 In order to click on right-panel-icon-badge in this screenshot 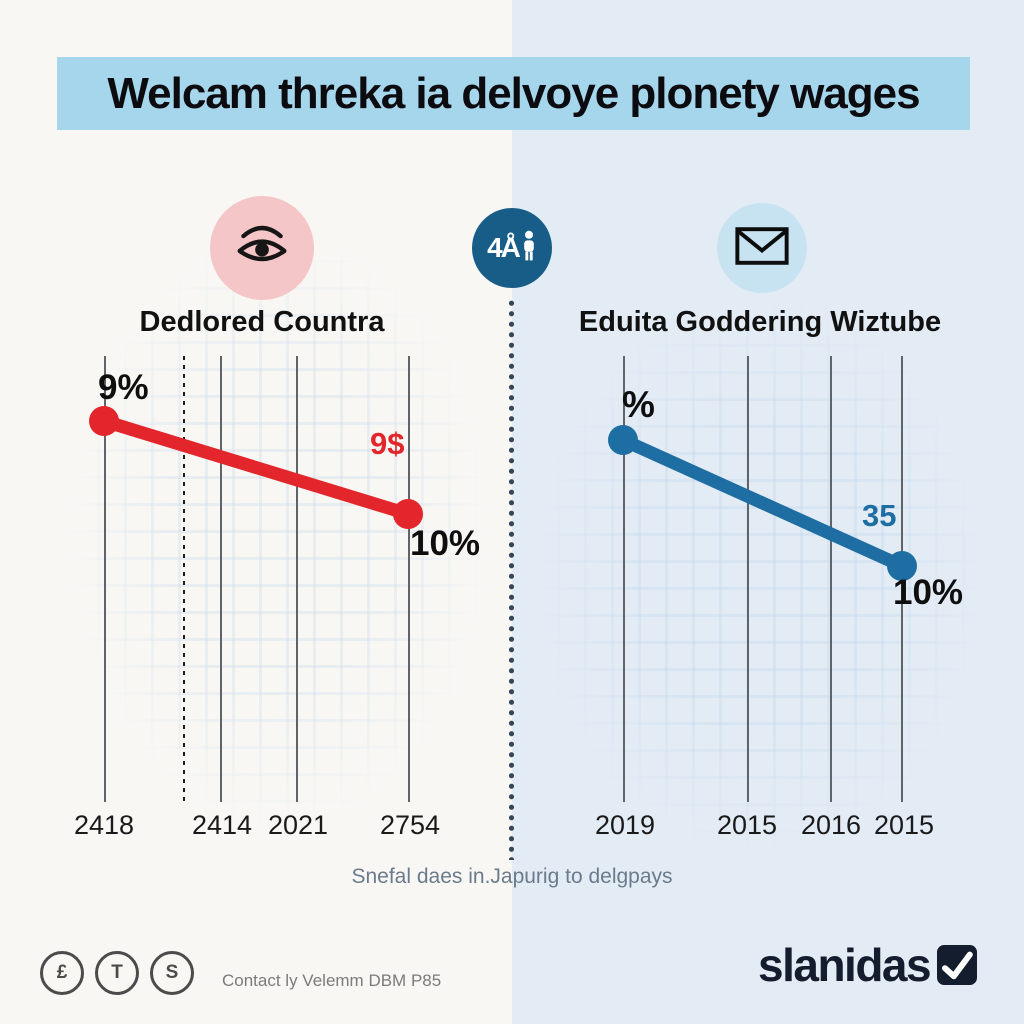, I will do `click(762, 248)`.